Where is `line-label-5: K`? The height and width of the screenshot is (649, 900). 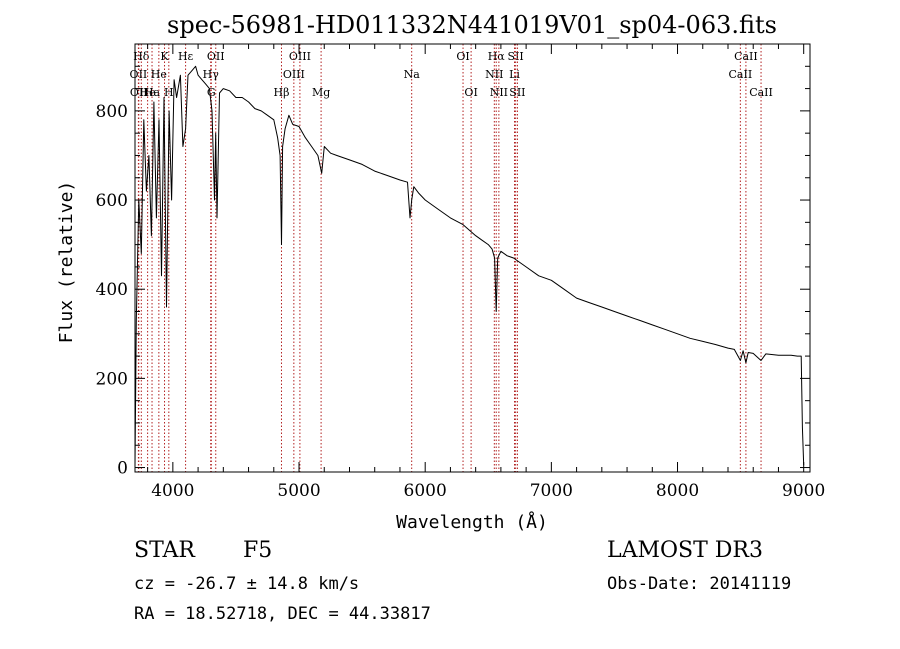 line-label-5: K is located at coordinates (164, 56).